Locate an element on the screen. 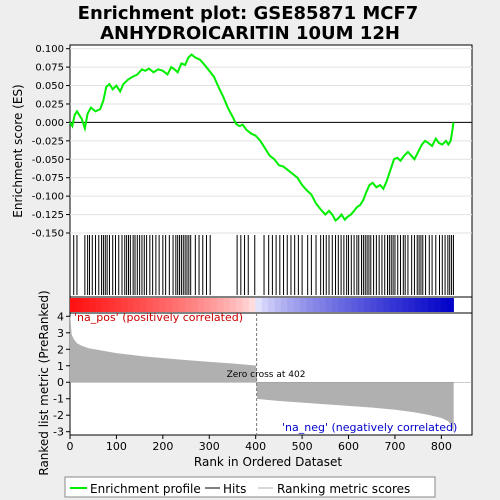  x-ticks: 0 100 200 300 400 500 600 700 800 is located at coordinates (259, 444).